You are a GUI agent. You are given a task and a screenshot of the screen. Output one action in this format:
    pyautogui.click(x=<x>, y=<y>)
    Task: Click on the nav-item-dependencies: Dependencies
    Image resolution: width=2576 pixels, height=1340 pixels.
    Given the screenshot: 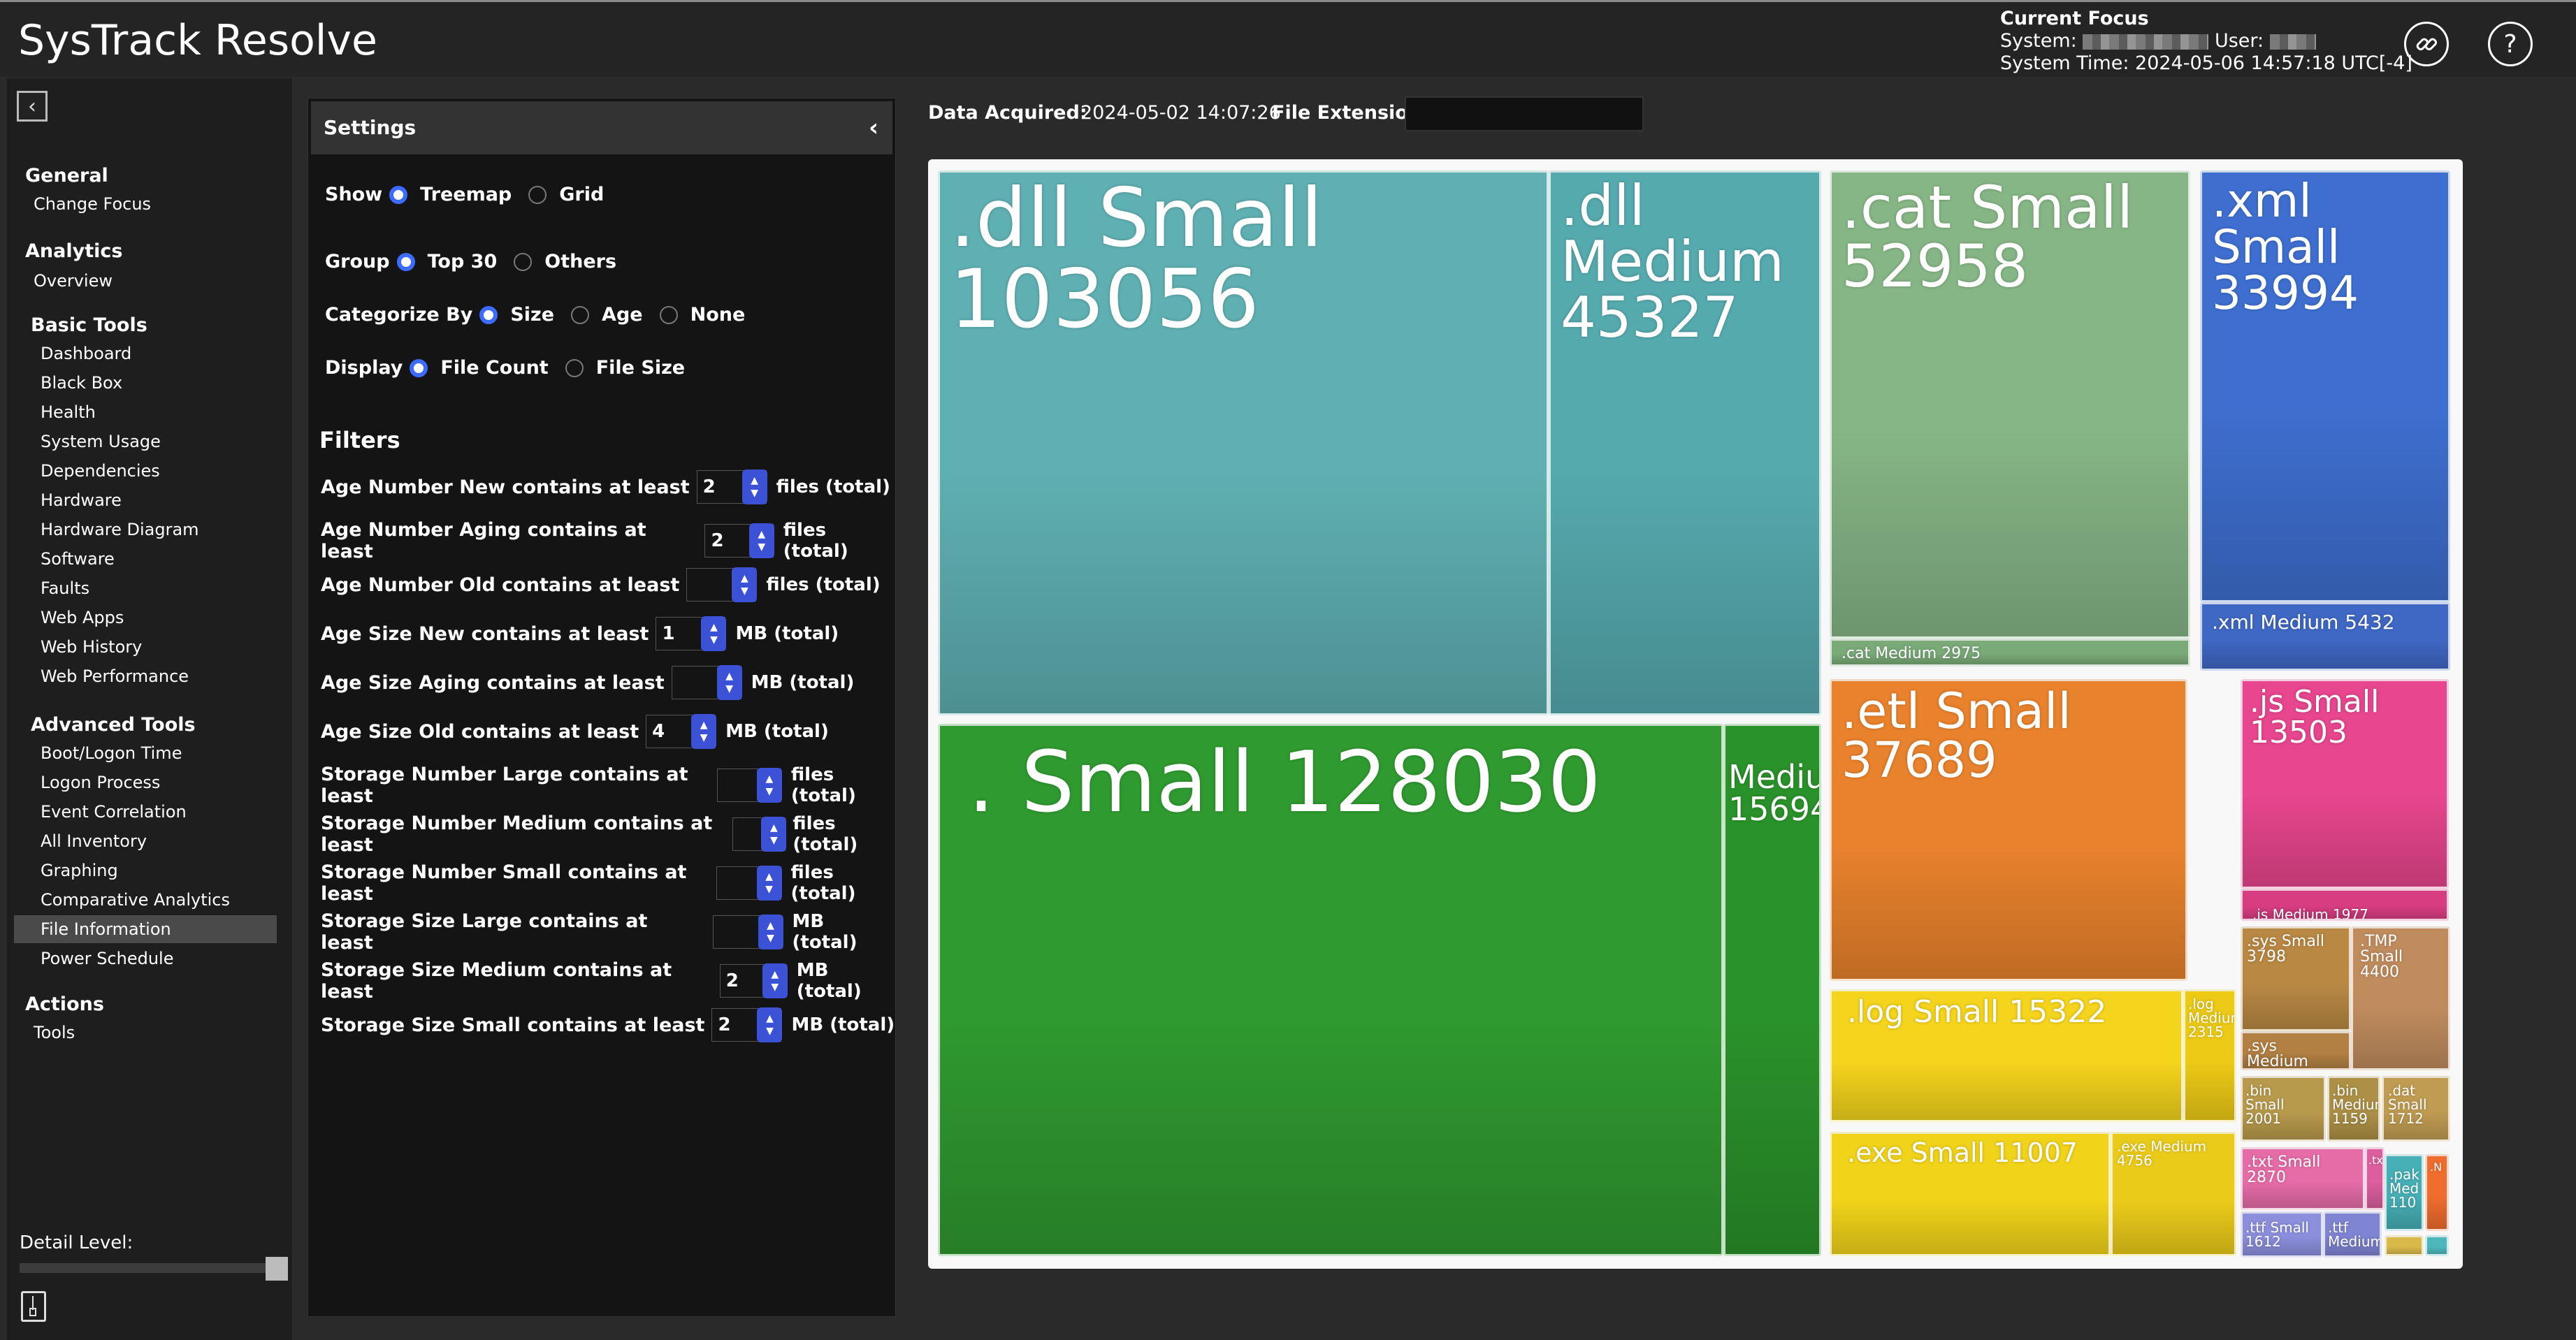 What is the action you would take?
    pyautogui.click(x=100, y=471)
    